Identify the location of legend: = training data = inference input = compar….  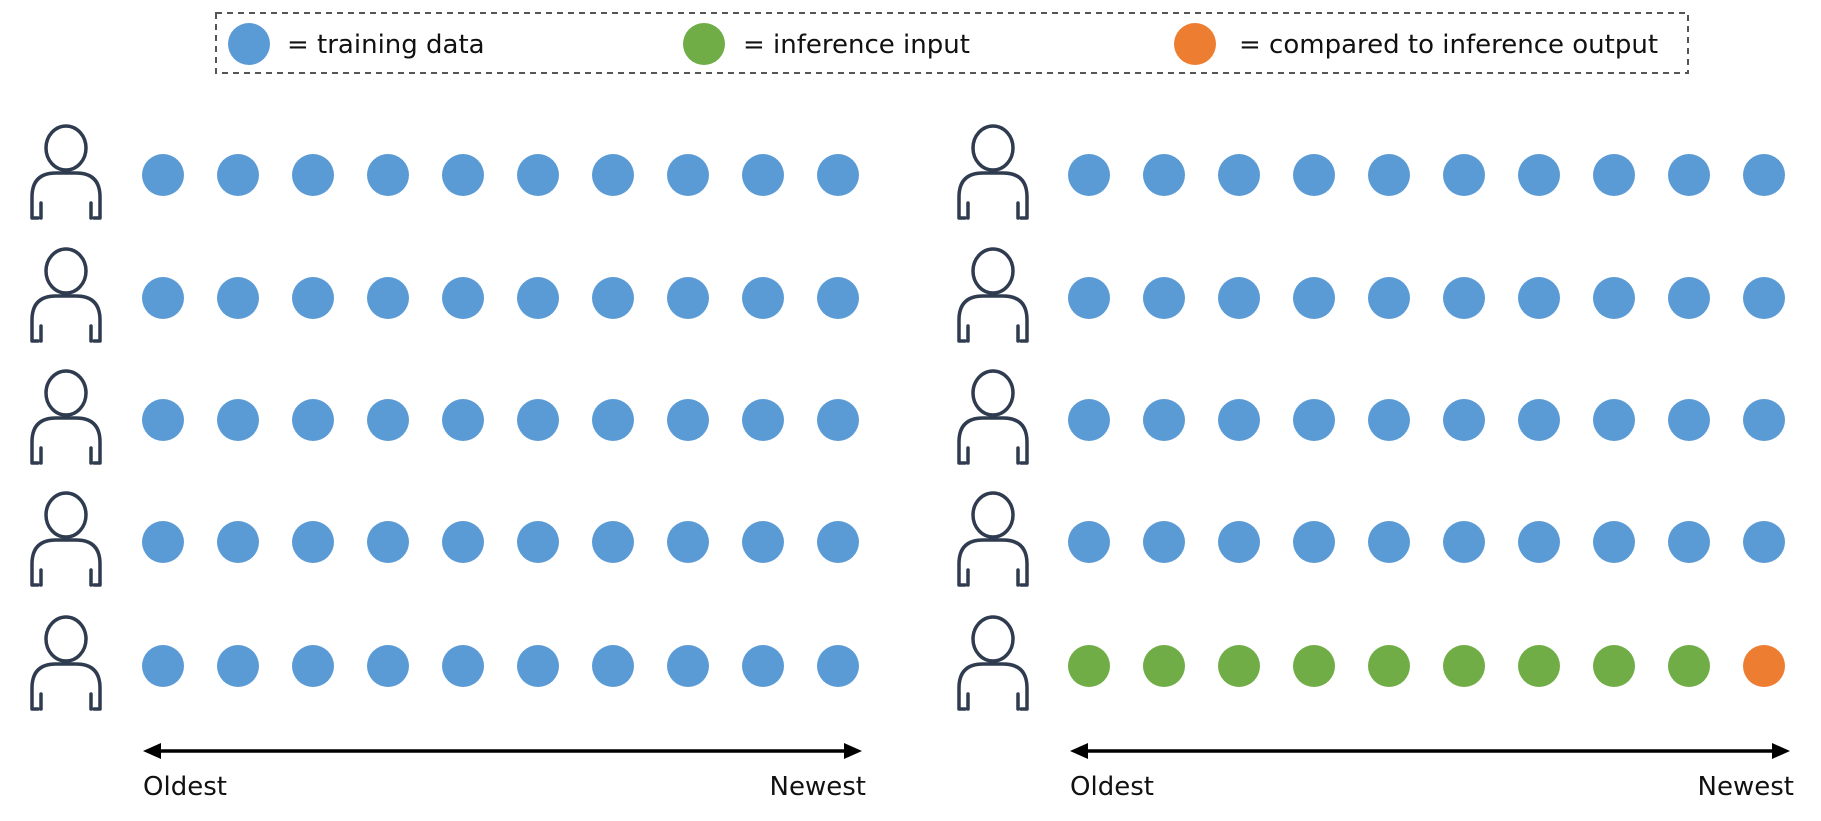
(943, 44).